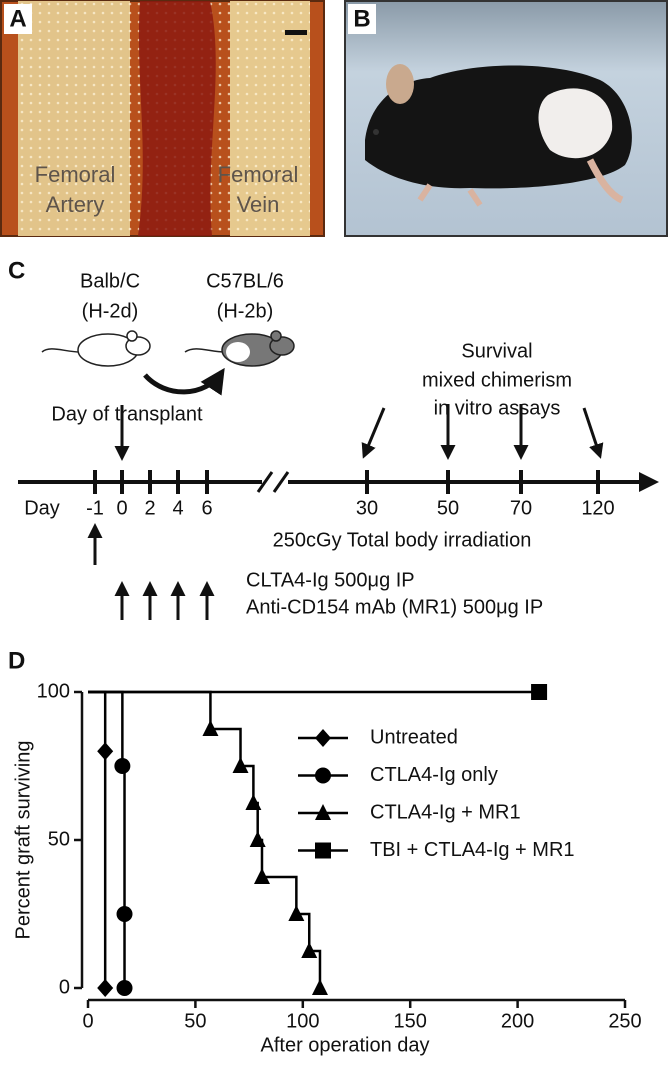 This screenshot has height=1065, width=672. Describe the element at coordinates (16, 660) in the screenshot. I see `panel-label: D` at that location.